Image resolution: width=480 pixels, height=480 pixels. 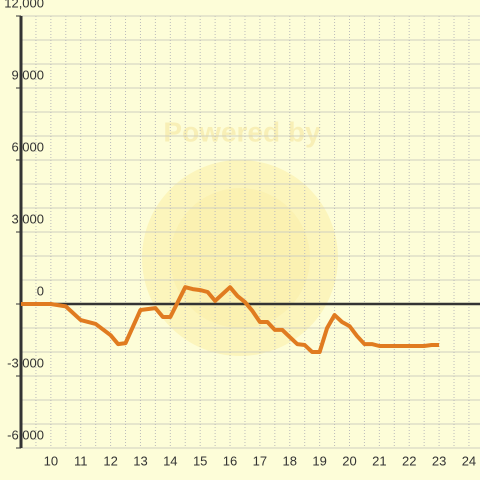 I want to click on x-tick-label: 22, so click(x=409, y=460).